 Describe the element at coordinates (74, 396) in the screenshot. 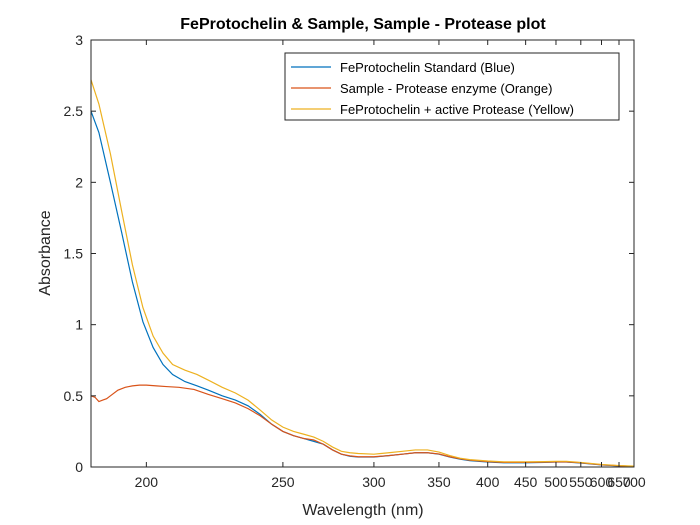

I see `y-tick-label: 0.5` at that location.